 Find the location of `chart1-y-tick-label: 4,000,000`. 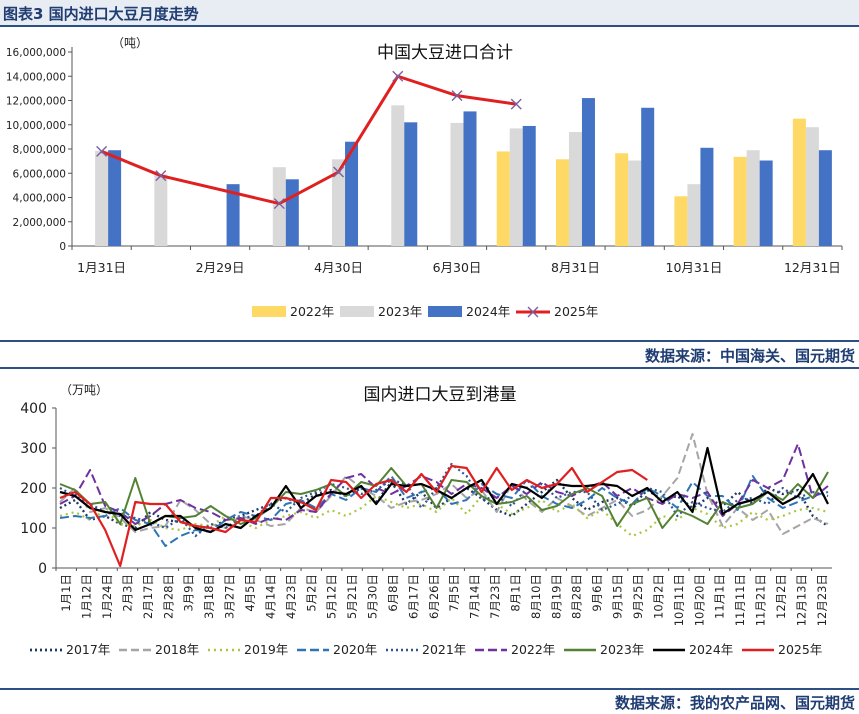

chart1-y-tick-label: 4,000,000 is located at coordinates (39, 199).